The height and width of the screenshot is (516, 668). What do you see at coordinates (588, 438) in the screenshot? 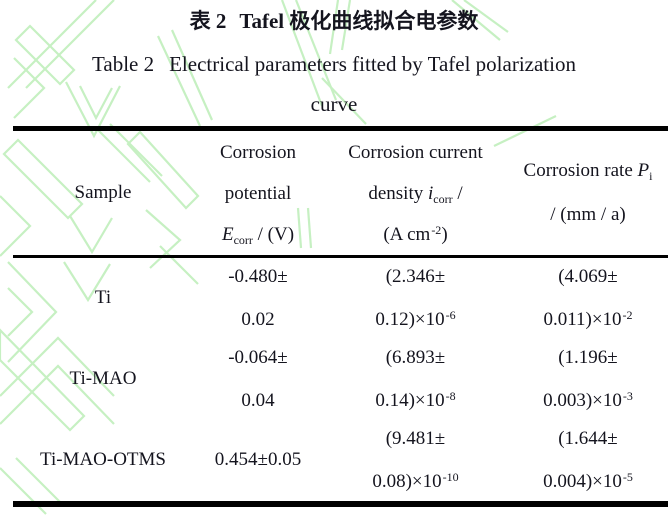
I see `value-line: (1.644±` at bounding box center [588, 438].